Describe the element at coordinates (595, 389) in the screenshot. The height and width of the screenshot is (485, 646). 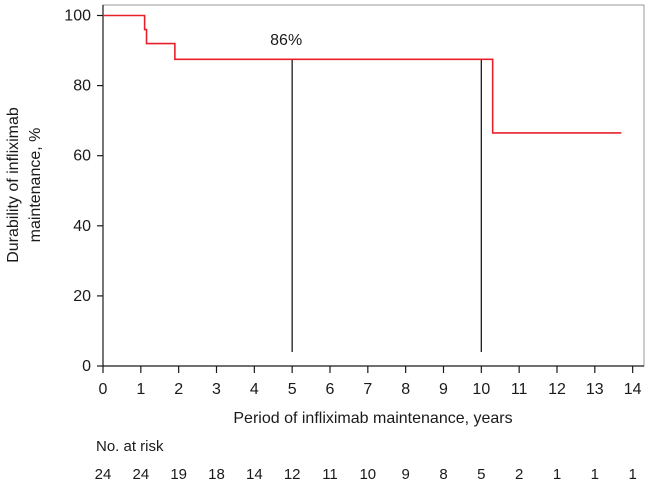
I see `x-tick-label: 13` at that location.